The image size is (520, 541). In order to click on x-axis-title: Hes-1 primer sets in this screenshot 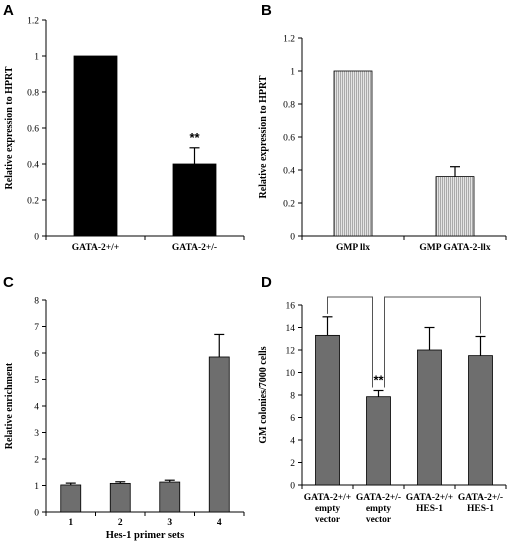, I will do `click(145, 535)`.